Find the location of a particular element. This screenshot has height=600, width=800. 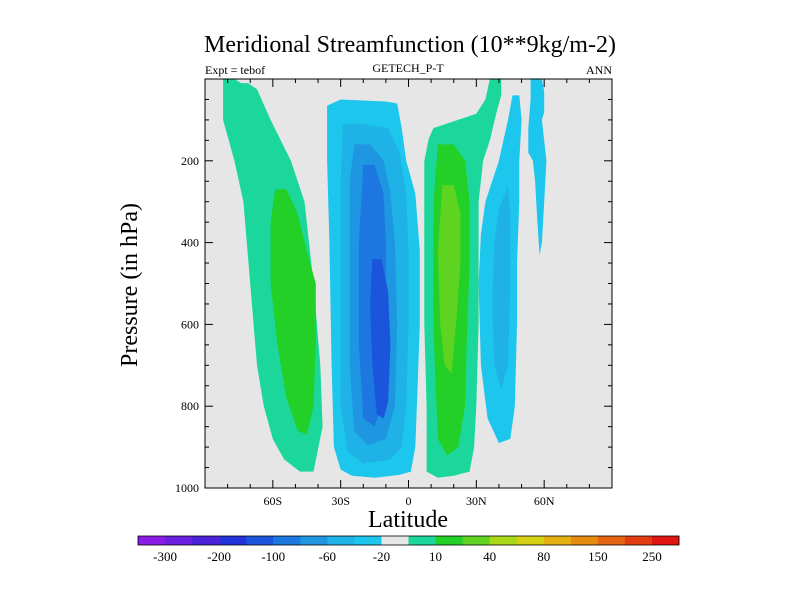

x-tick-label: 0 is located at coordinates (409, 501).